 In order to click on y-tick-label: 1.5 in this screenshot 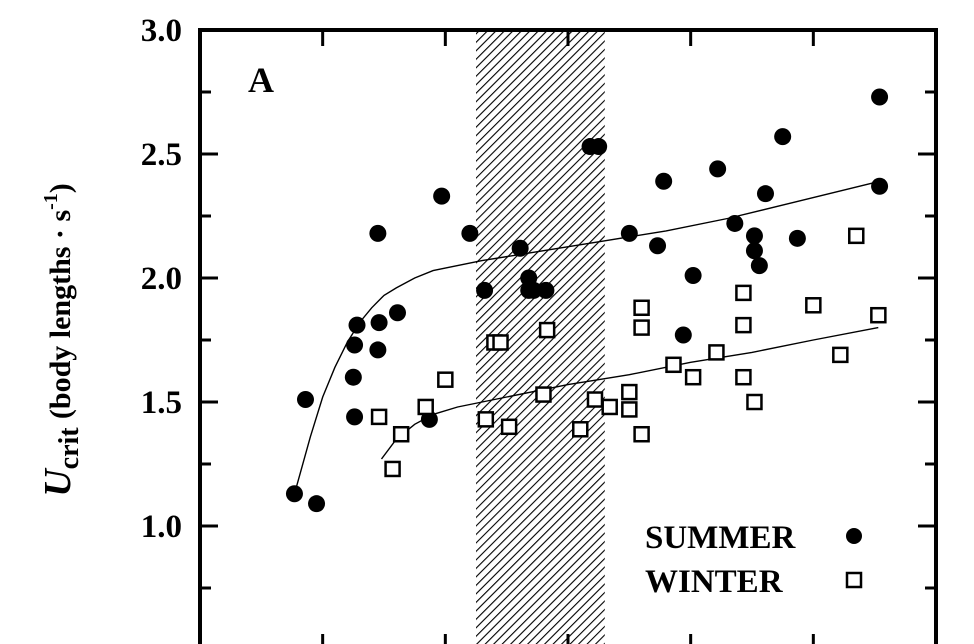, I will do `click(161, 403)`.